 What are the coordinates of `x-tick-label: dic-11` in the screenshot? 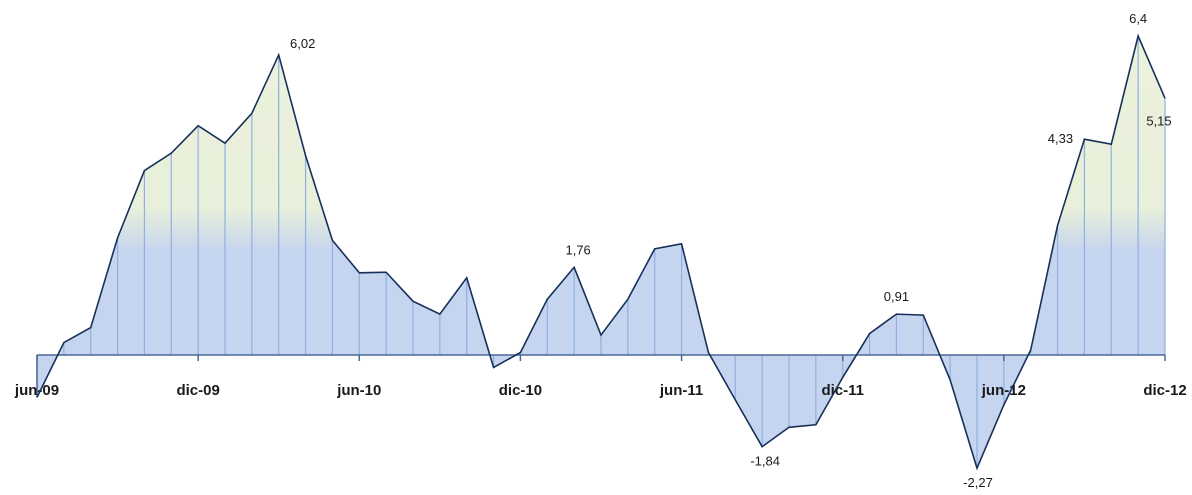 It's located at (842, 390).